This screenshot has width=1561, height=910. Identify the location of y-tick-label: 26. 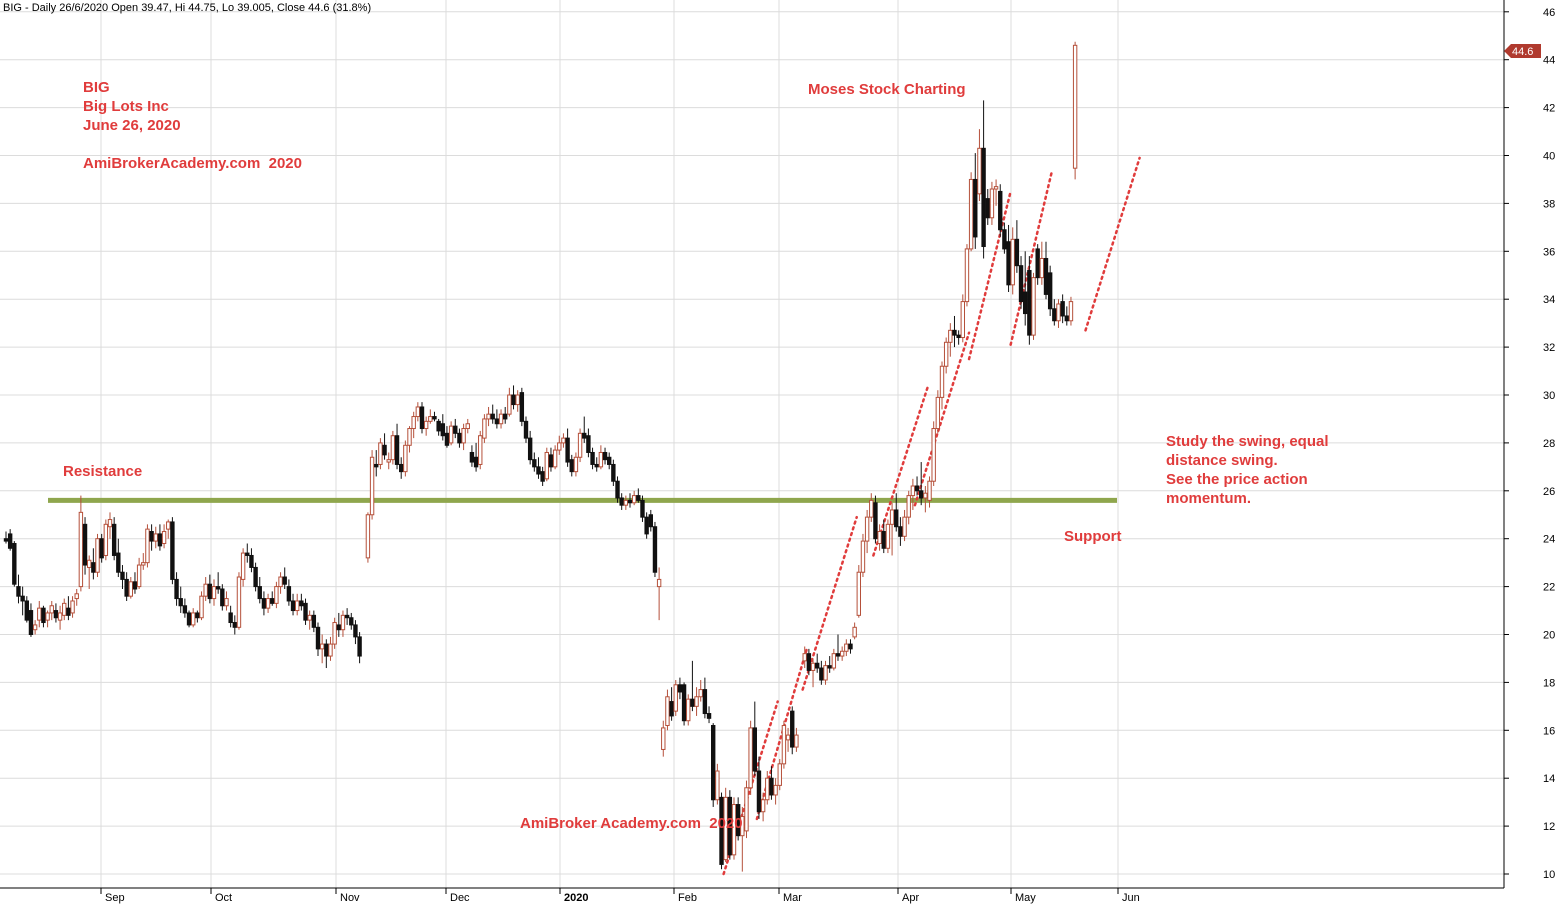
(1549, 492).